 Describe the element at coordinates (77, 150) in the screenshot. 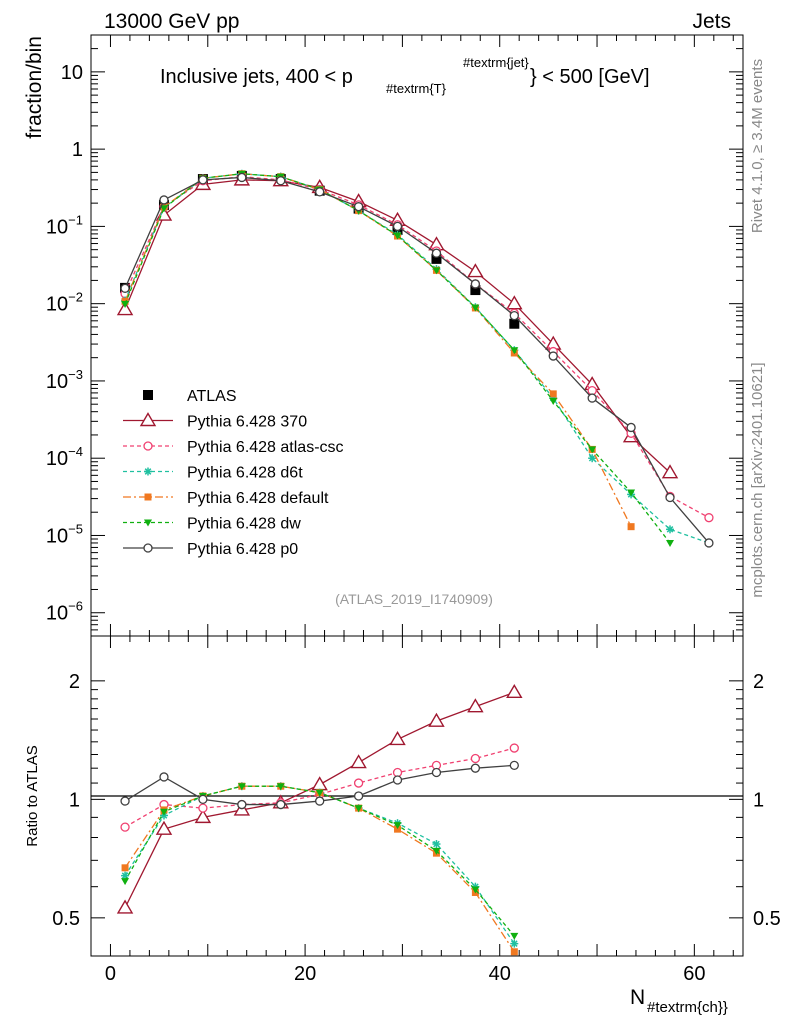

I see `y-tick-label: 1` at that location.